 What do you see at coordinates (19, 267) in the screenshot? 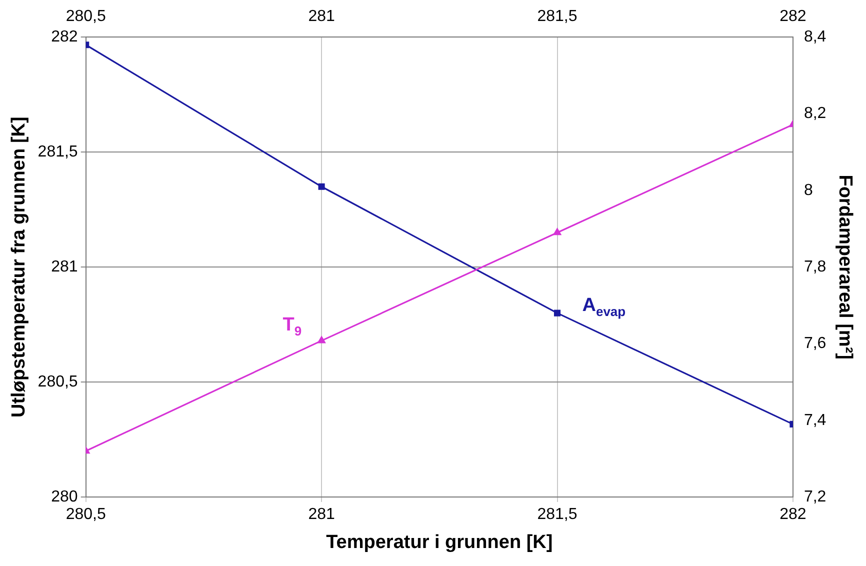
I see `y-axis-title: Utløpstemperatur fra grunnen [K]` at bounding box center [19, 267].